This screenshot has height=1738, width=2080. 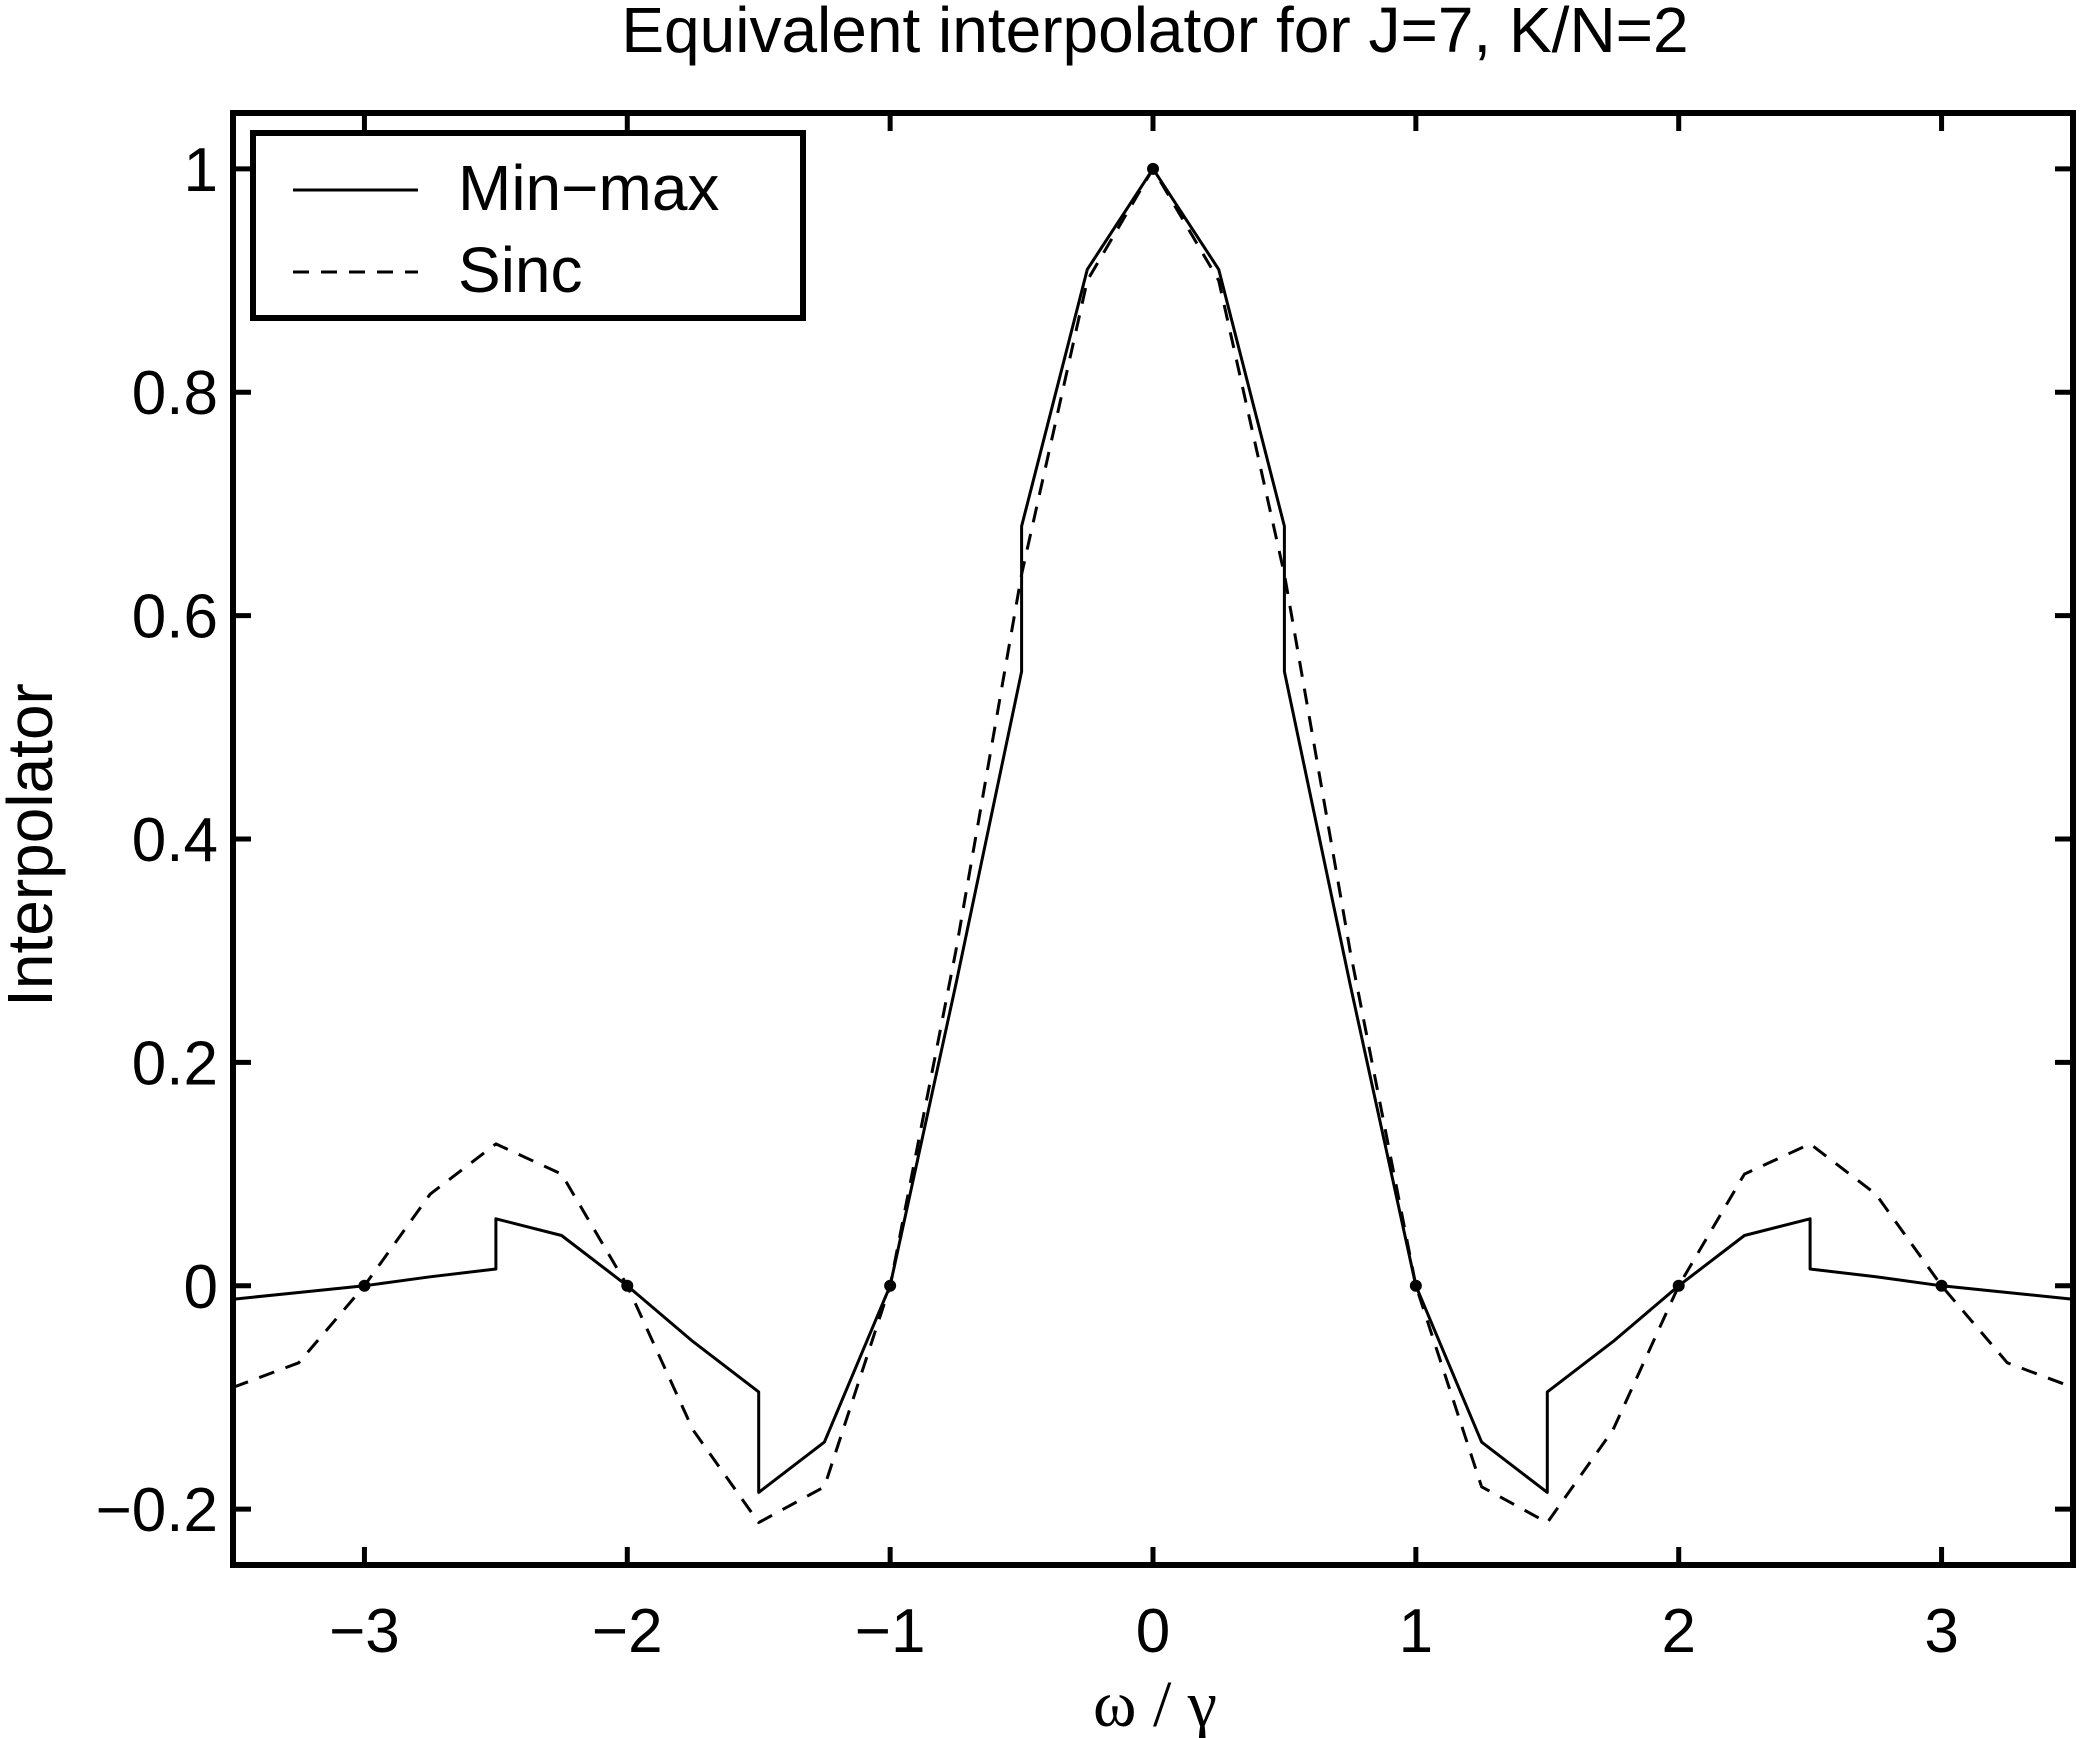 I want to click on x-tick-label: −1, so click(x=890, y=1631).